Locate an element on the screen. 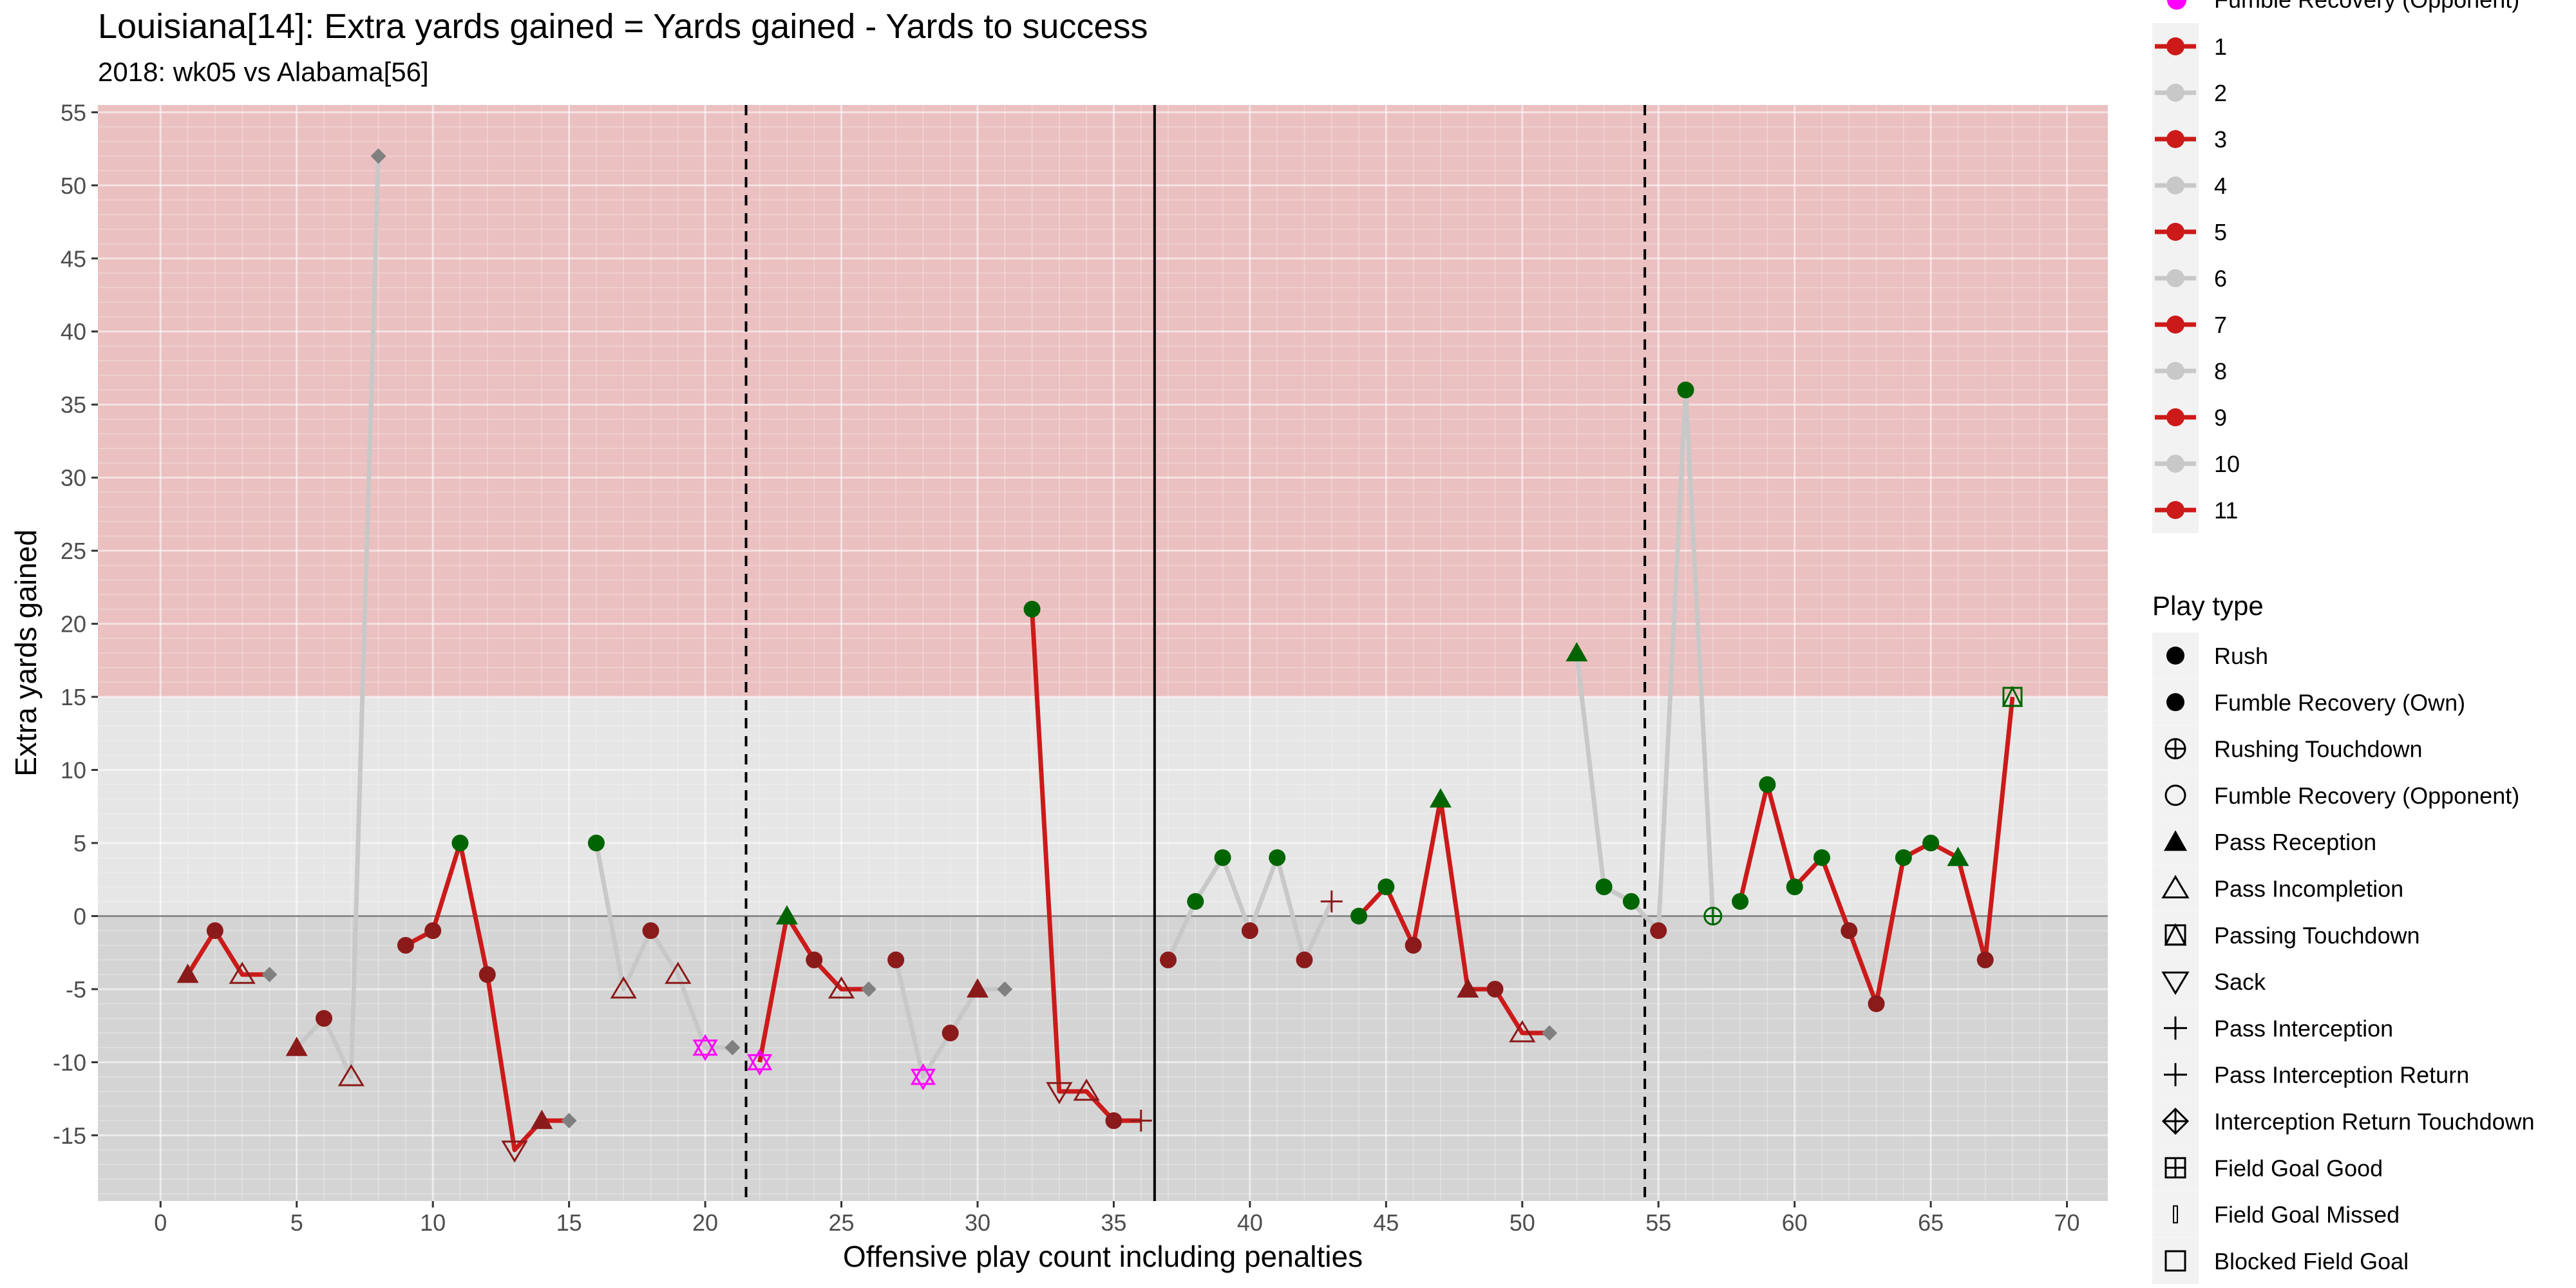 The height and width of the screenshot is (1288, 2576). legend-icon-open-triangle is located at coordinates (2175, 886).